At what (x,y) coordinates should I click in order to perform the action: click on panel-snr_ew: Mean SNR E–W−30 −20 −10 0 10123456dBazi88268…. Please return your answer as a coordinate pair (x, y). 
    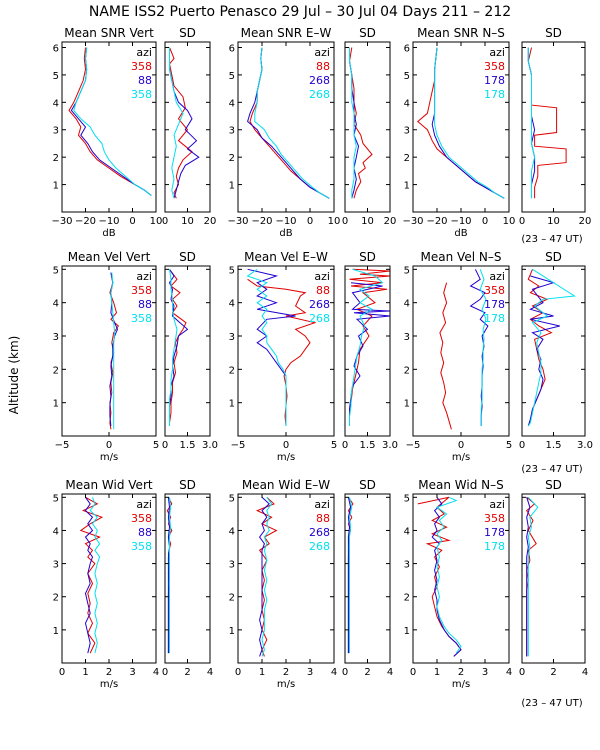
    Looking at the image, I should click on (283, 132).